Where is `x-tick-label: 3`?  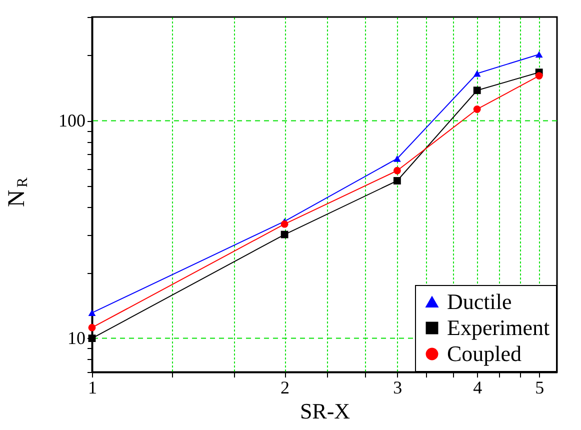 x-tick-label: 3 is located at coordinates (397, 388).